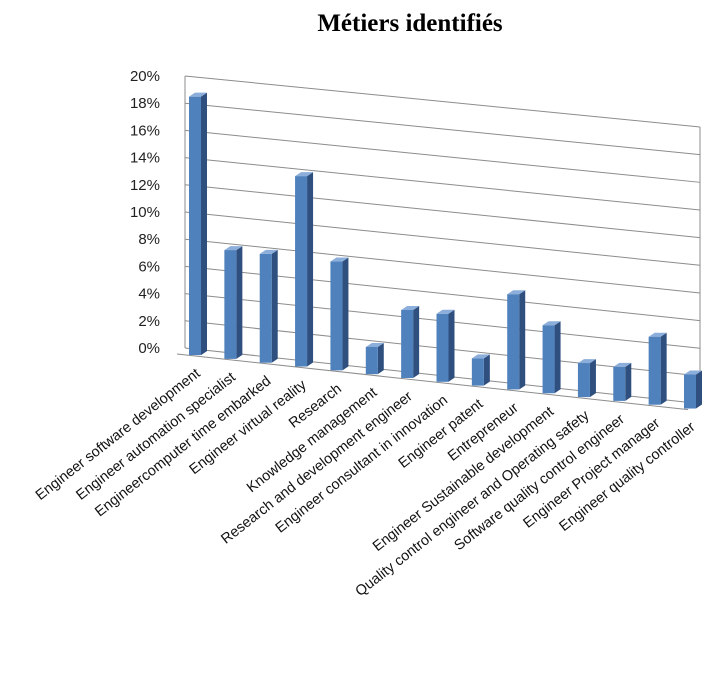 The width and height of the screenshot is (721, 688). I want to click on y-tick-label: 2%, so click(149, 321).